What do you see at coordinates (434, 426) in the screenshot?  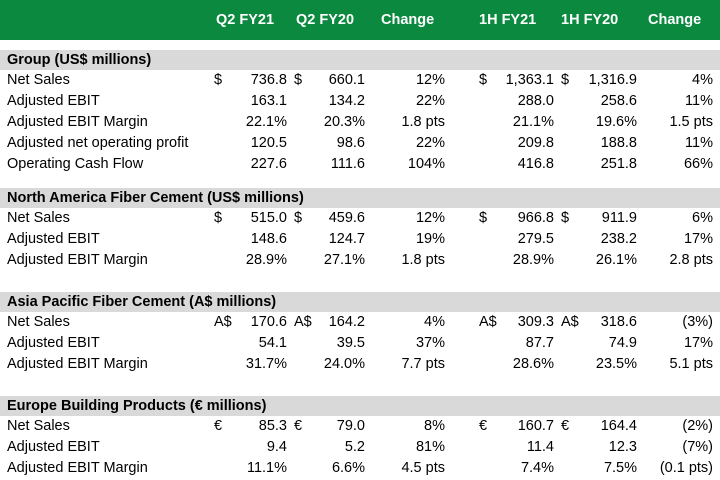 I see `value-change-quarter: 8%` at bounding box center [434, 426].